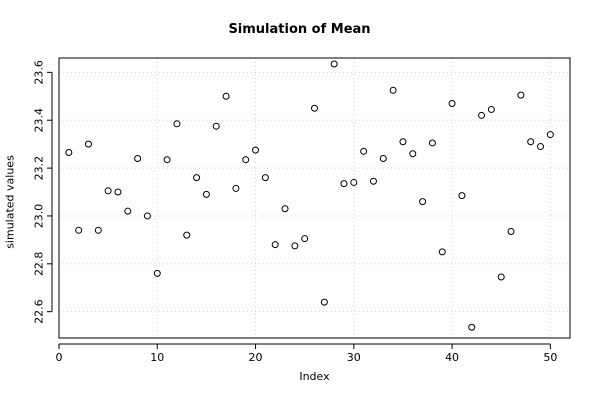 This screenshot has height=400, width=599. What do you see at coordinates (314, 376) in the screenshot?
I see `x-axis-label: Index` at bounding box center [314, 376].